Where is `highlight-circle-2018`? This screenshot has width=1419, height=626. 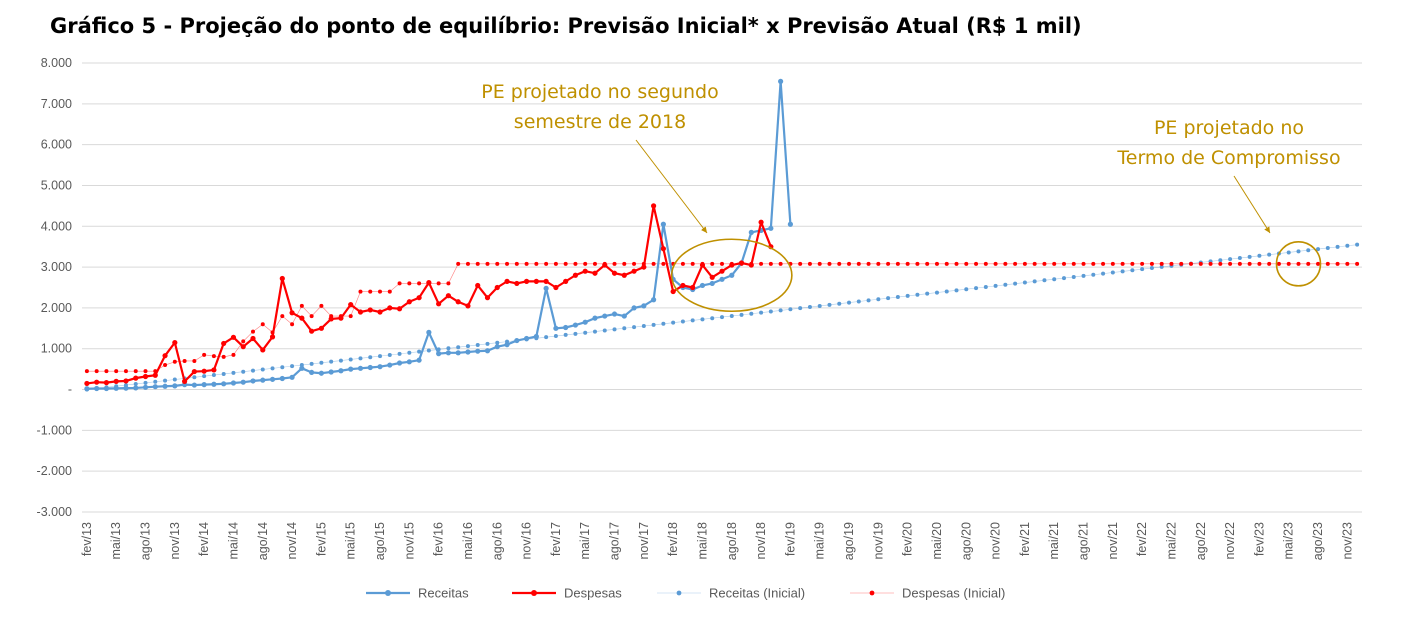
highlight-circle-2018 is located at coordinates (731, 275).